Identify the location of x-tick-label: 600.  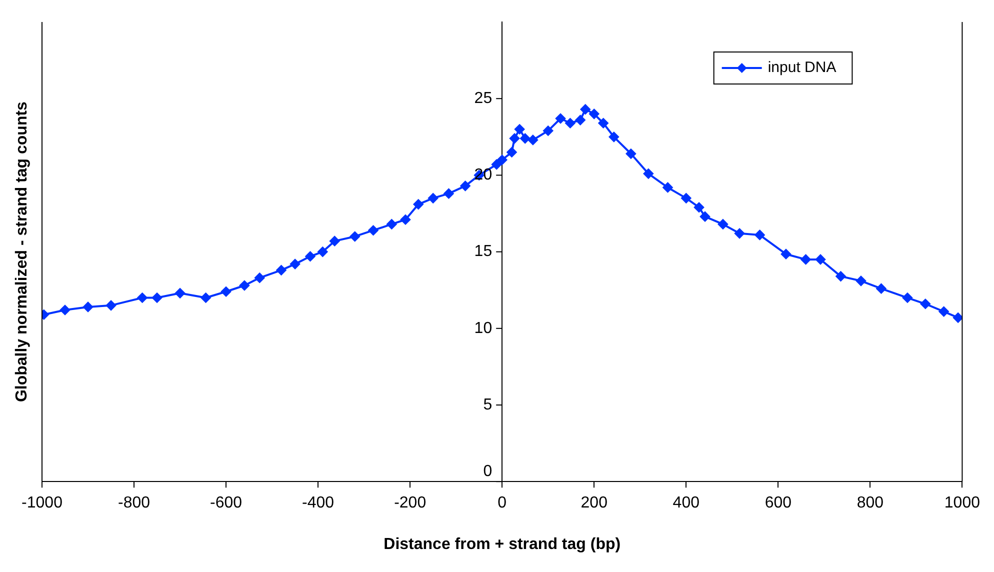
(778, 503).